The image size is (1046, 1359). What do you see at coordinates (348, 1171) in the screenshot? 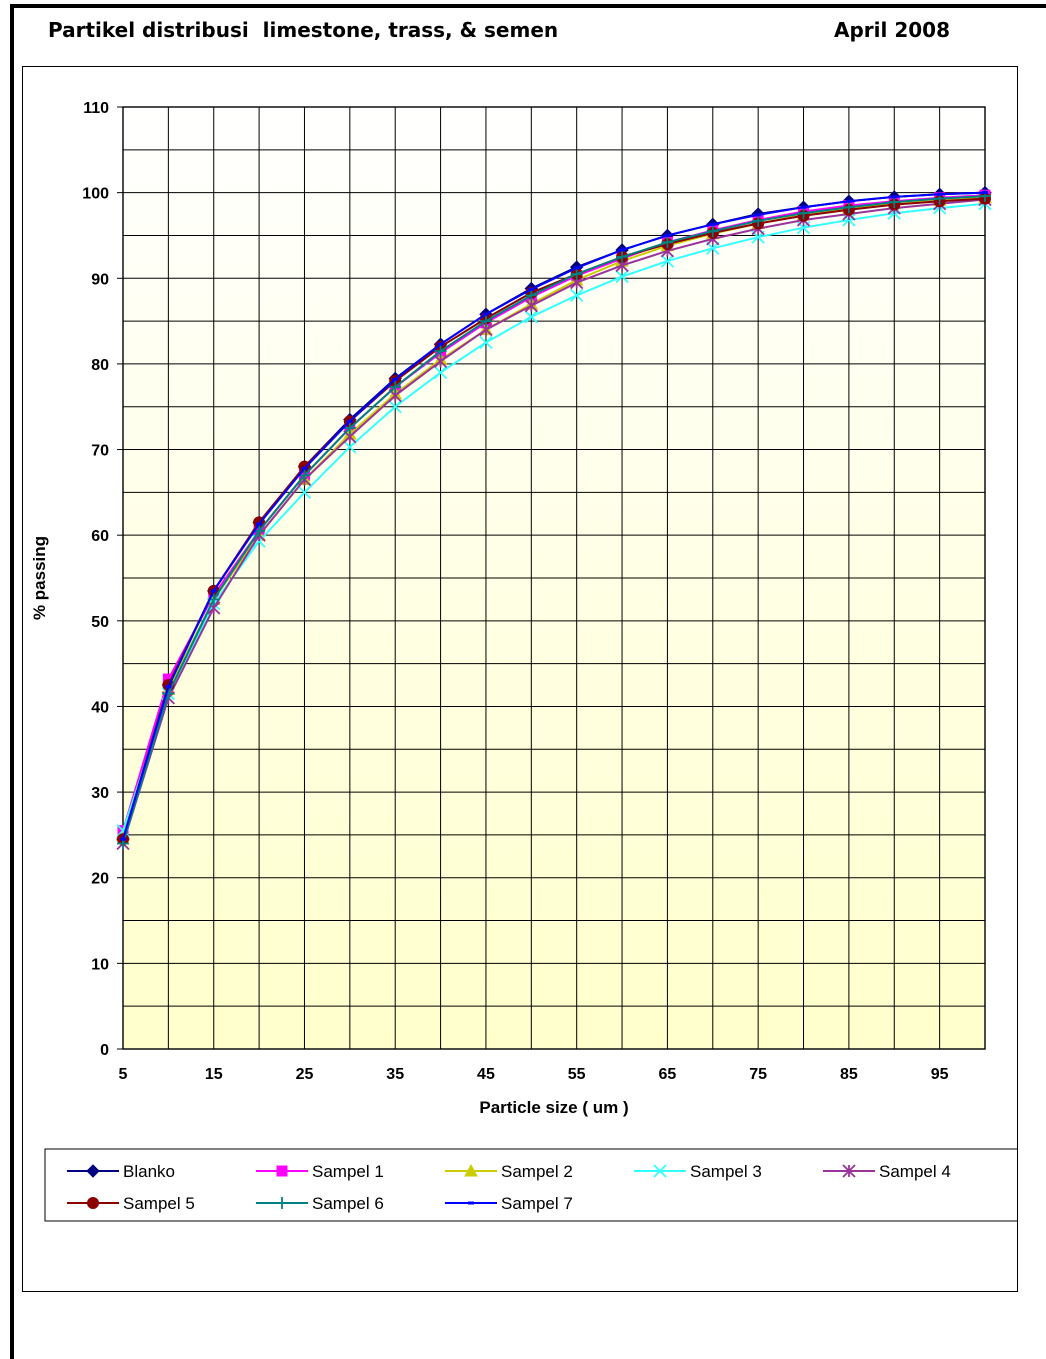
I see `legend-label: Sampel 1` at bounding box center [348, 1171].